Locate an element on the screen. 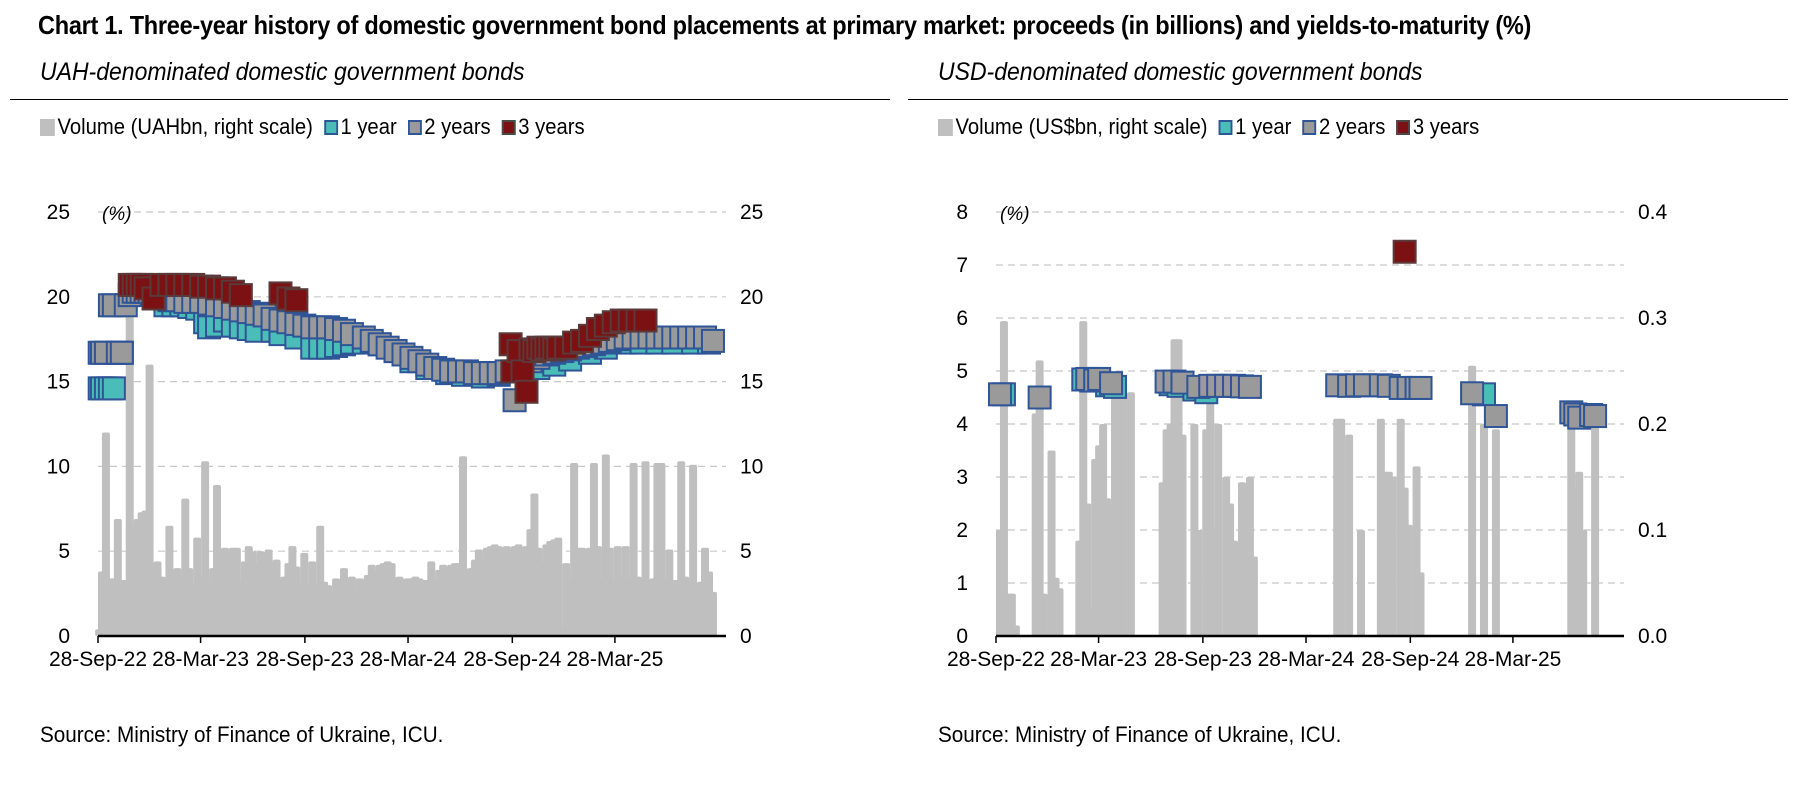 Image resolution: width=1800 pixels, height=786 pixels. y-right-tick-label: 0 is located at coordinates (746, 636).